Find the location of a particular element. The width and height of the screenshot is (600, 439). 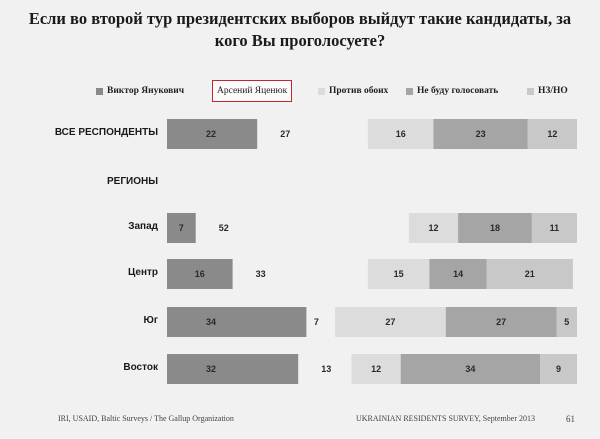

category-label: Запад is located at coordinates (143, 226).